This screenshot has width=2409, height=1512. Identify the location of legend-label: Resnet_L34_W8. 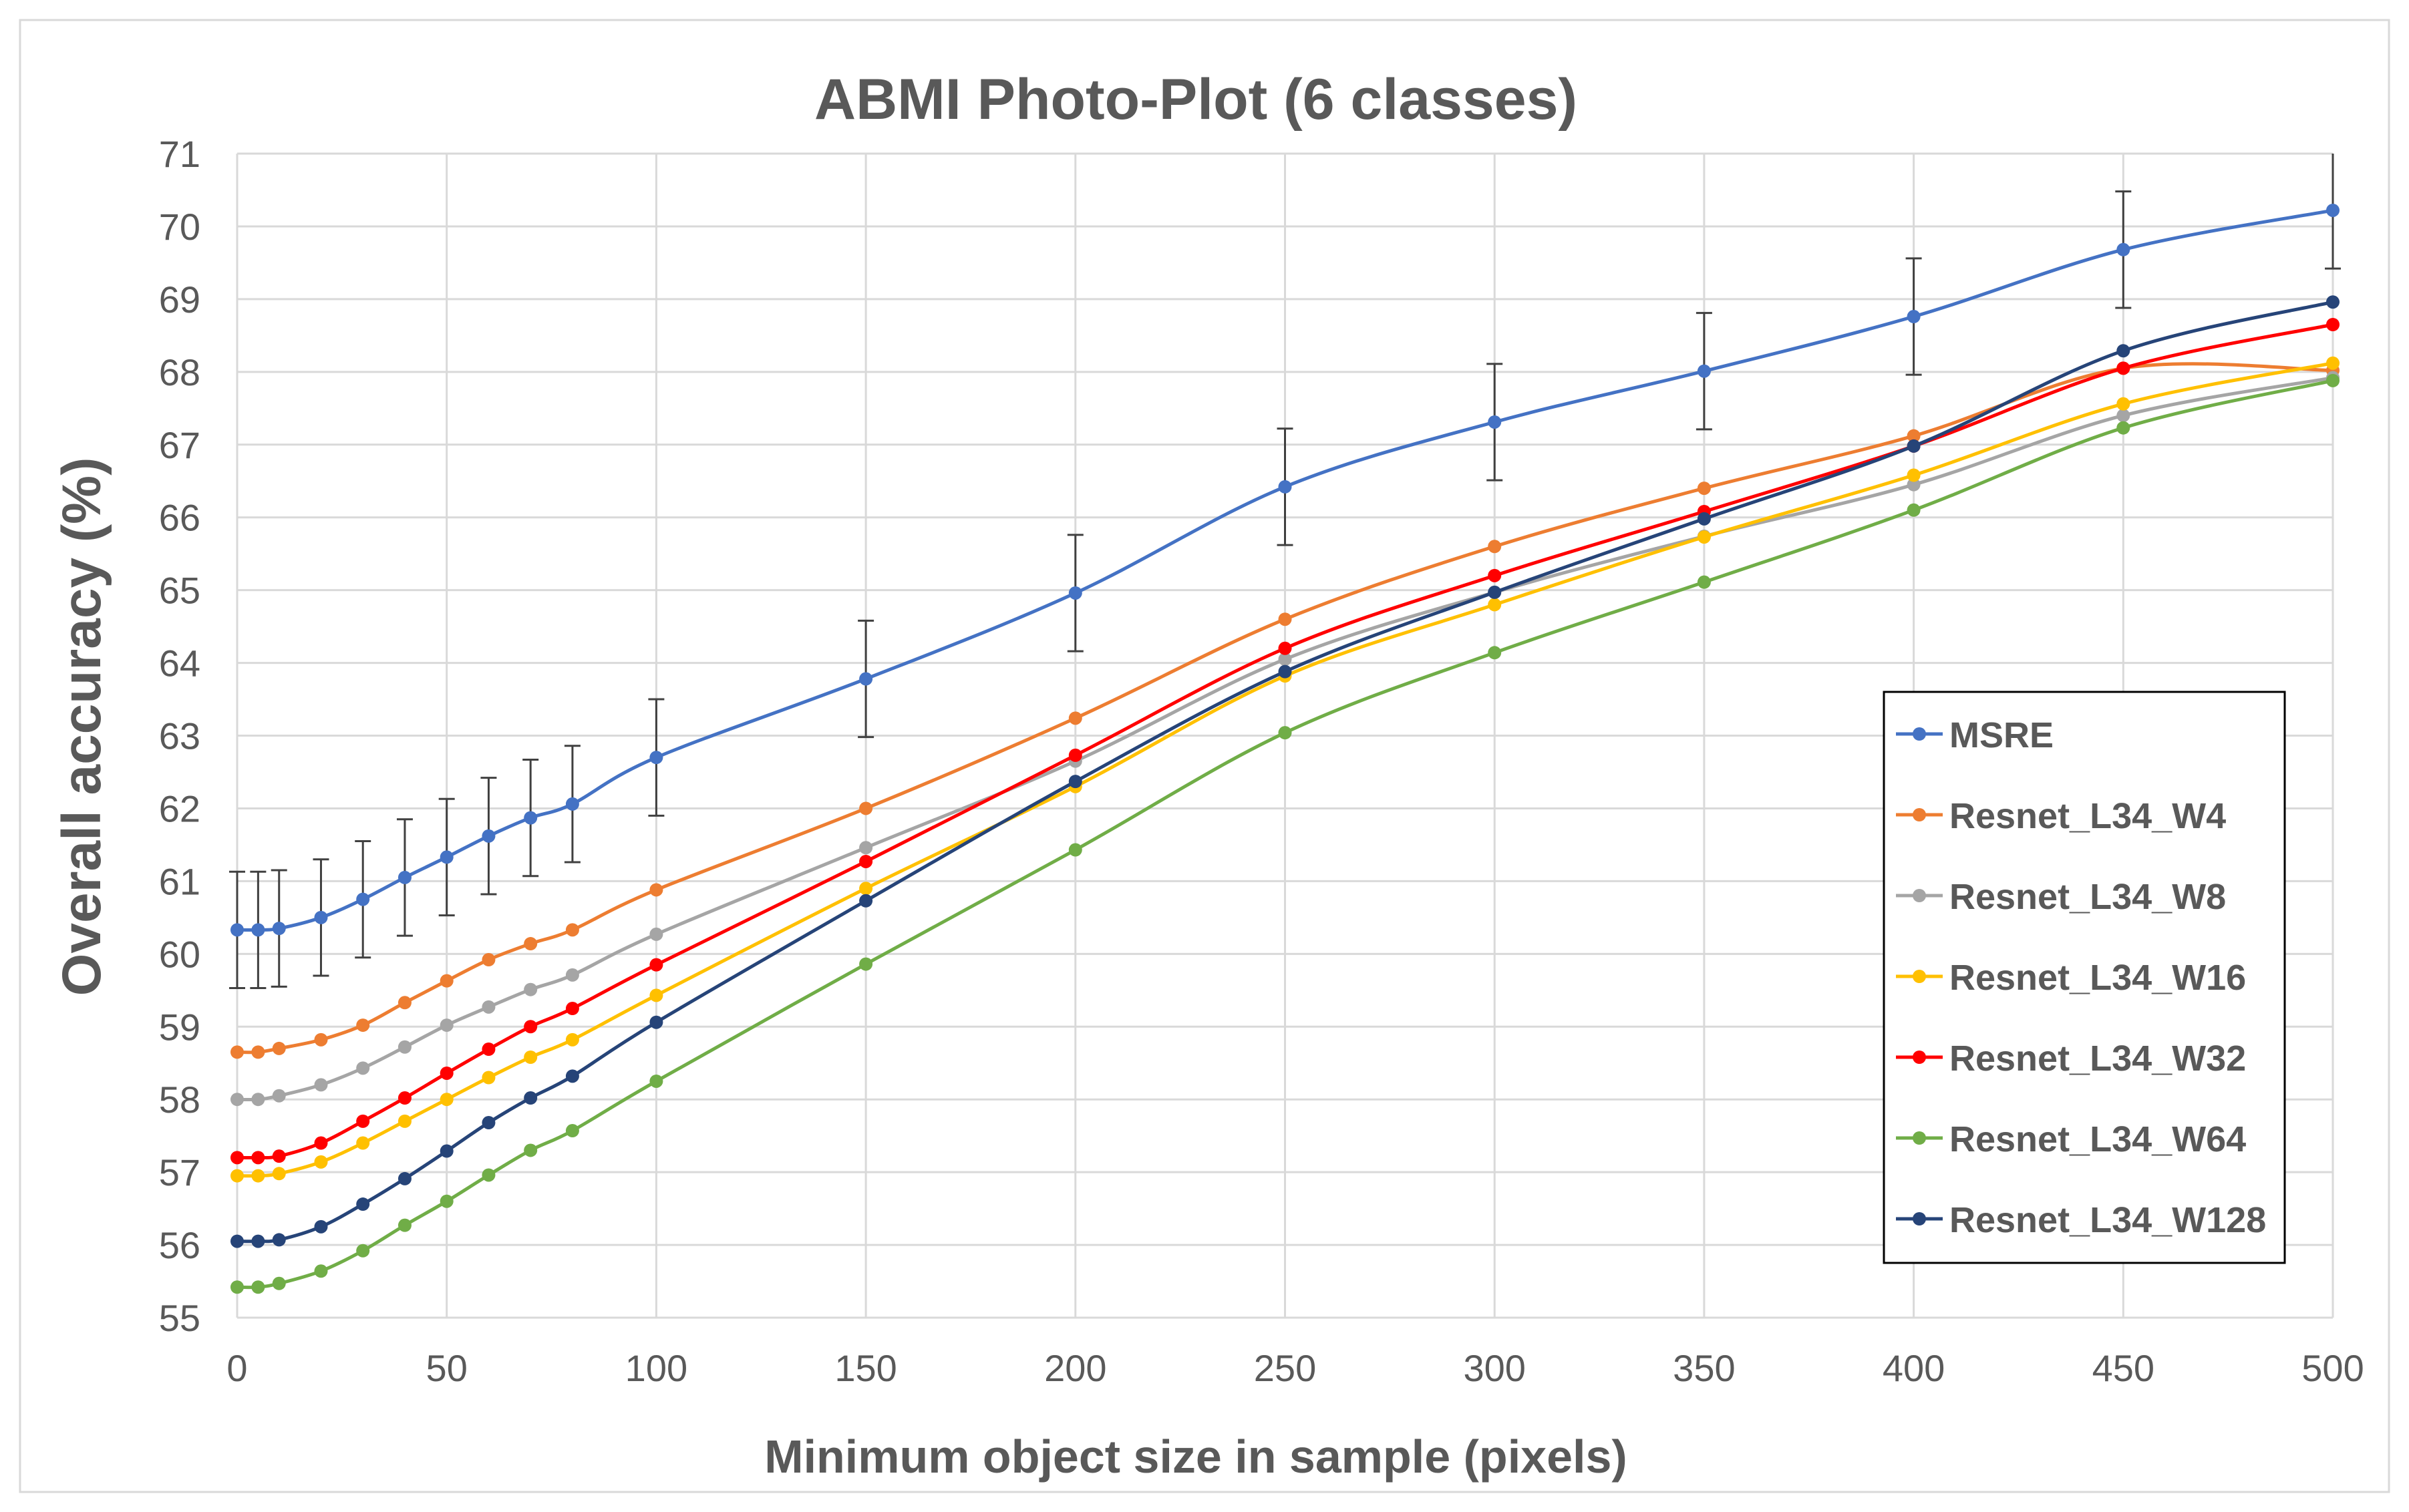
(2087, 897).